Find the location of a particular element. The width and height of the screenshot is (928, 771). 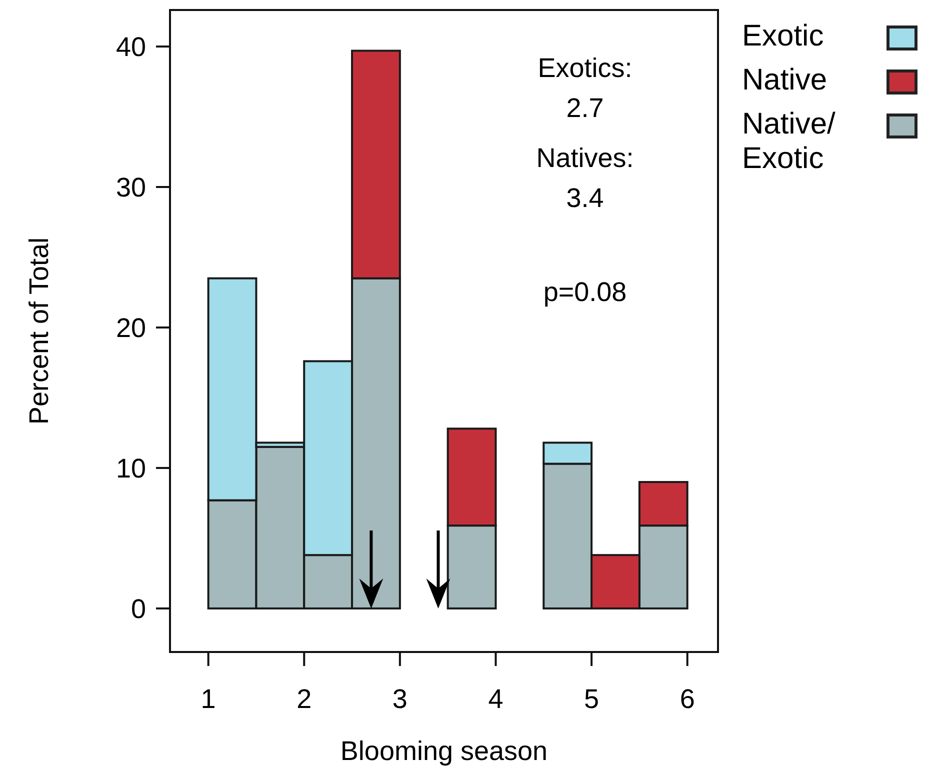

x-tick-label: 4 is located at coordinates (496, 699).